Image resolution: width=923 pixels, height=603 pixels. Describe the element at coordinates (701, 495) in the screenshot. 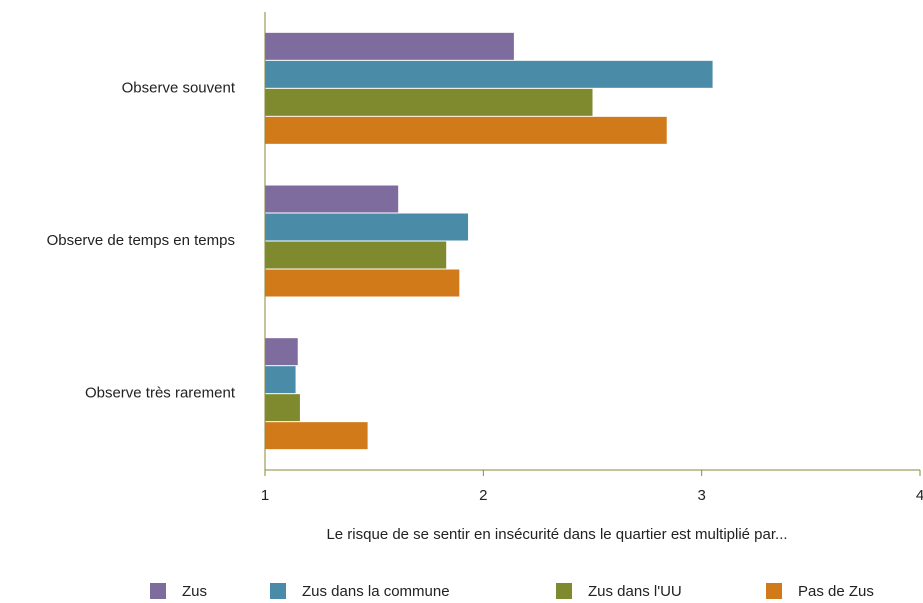

I see `x-tick-label: 3` at that location.